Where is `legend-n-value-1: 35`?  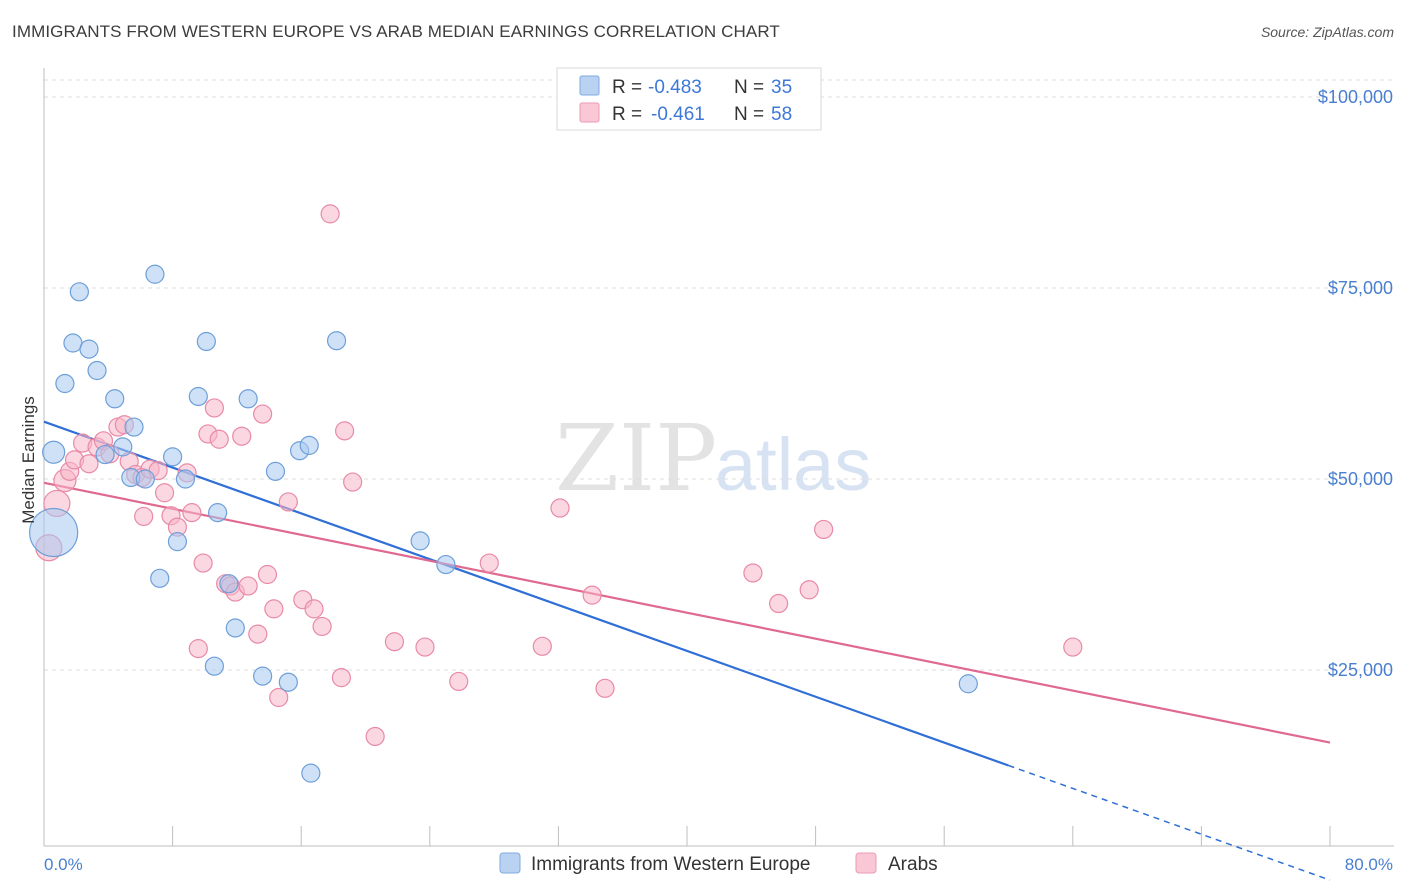 legend-n-value-1: 35 is located at coordinates (781, 87).